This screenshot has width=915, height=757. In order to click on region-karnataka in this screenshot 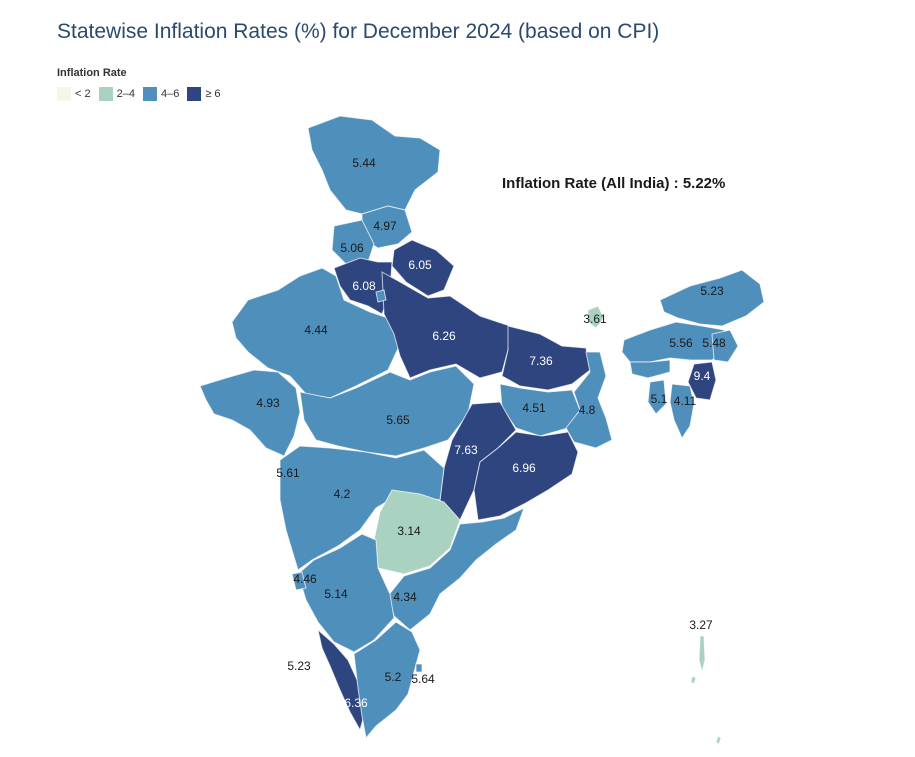, I will do `click(346, 593)`.